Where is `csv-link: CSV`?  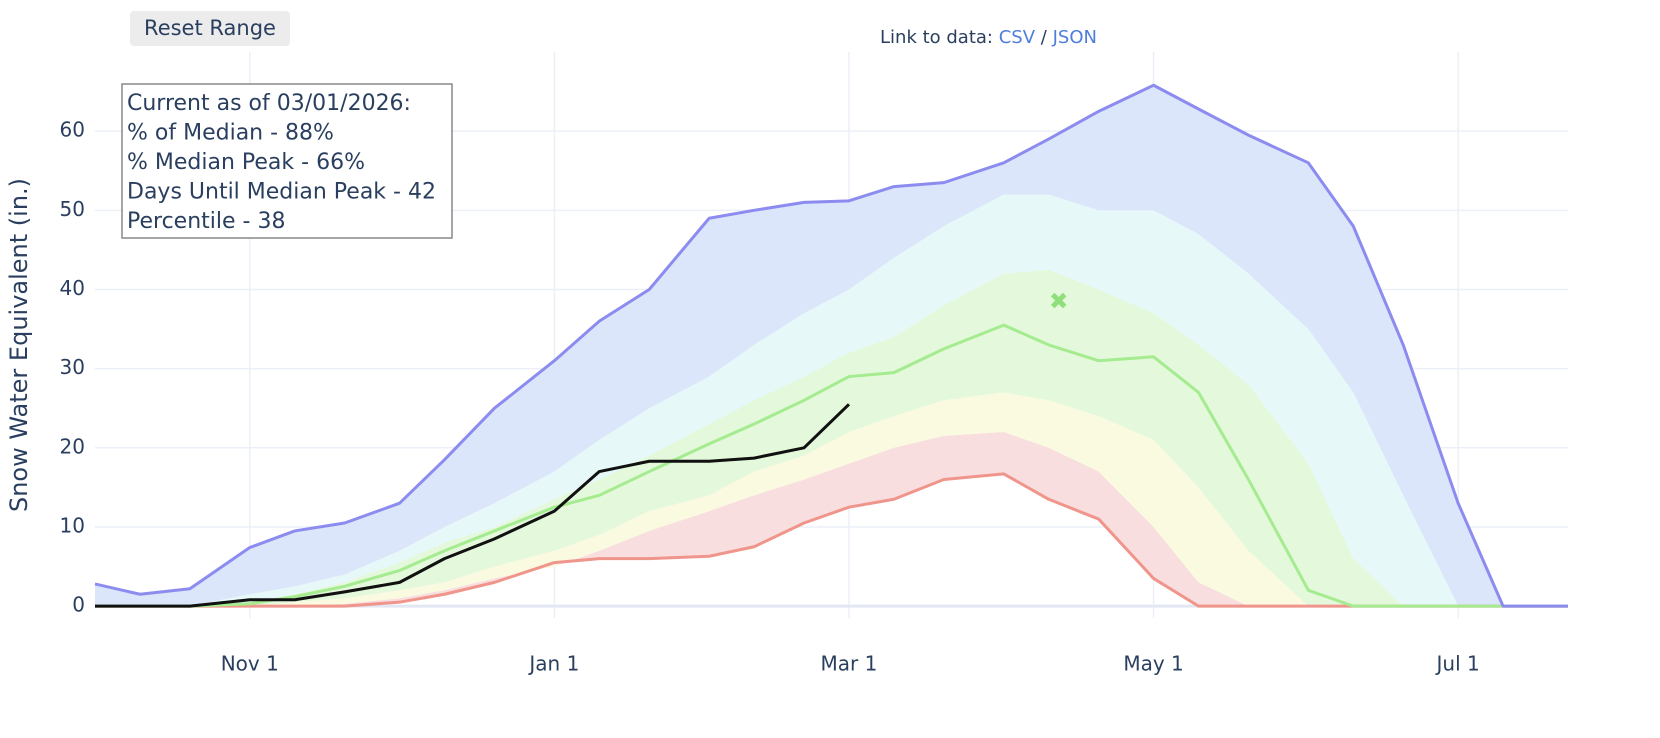 csv-link: CSV is located at coordinates (1017, 37).